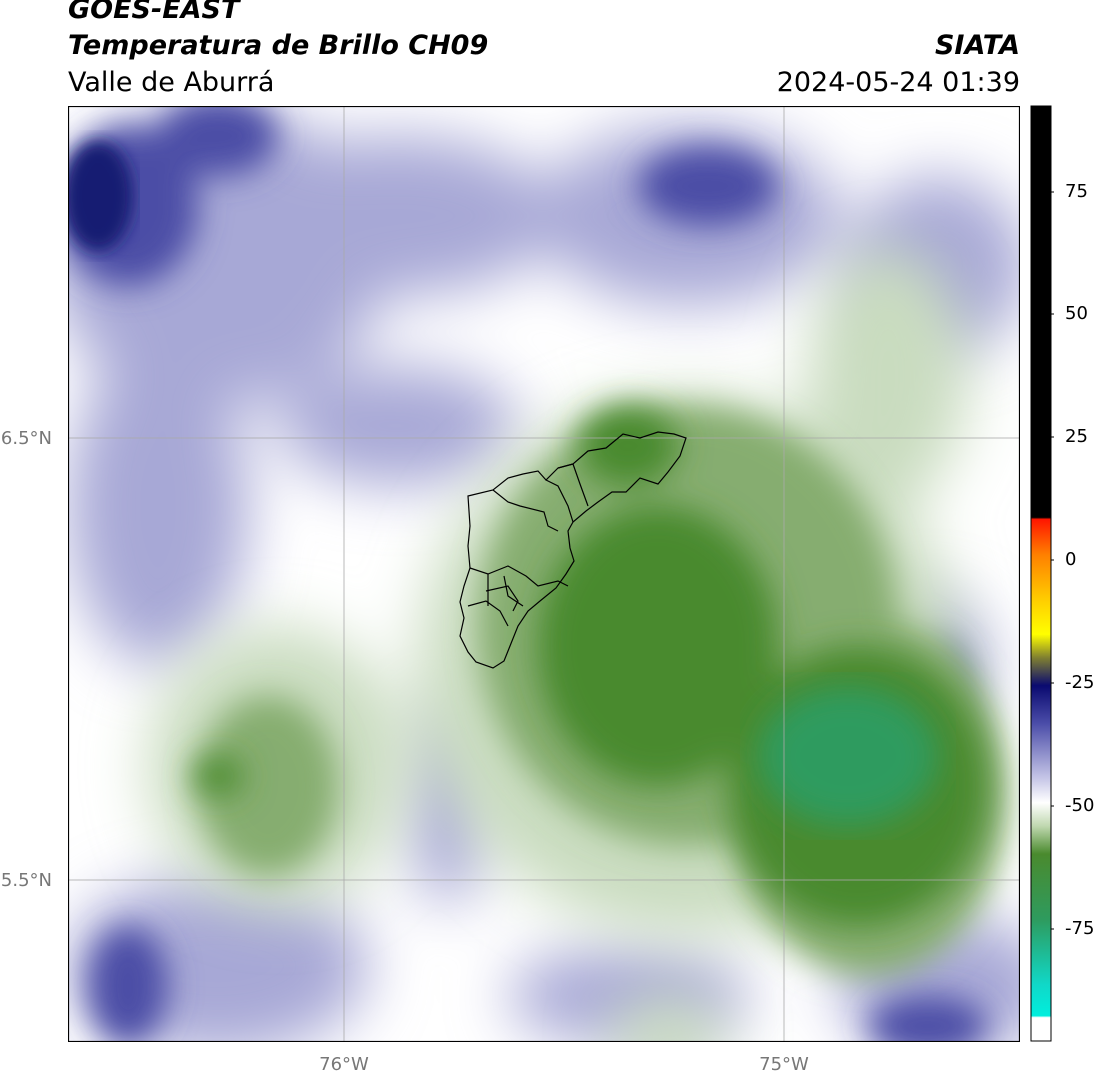 Image resolution: width=1094 pixels, height=1078 pixels. What do you see at coordinates (1079, 805) in the screenshot?
I see `colorbar-tick: -50` at bounding box center [1079, 805].